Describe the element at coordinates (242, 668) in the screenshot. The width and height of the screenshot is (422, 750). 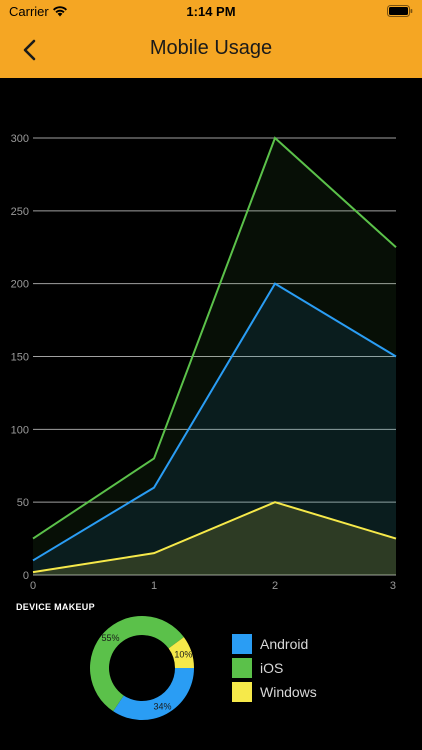
I see `legend-swatch-ios` at that location.